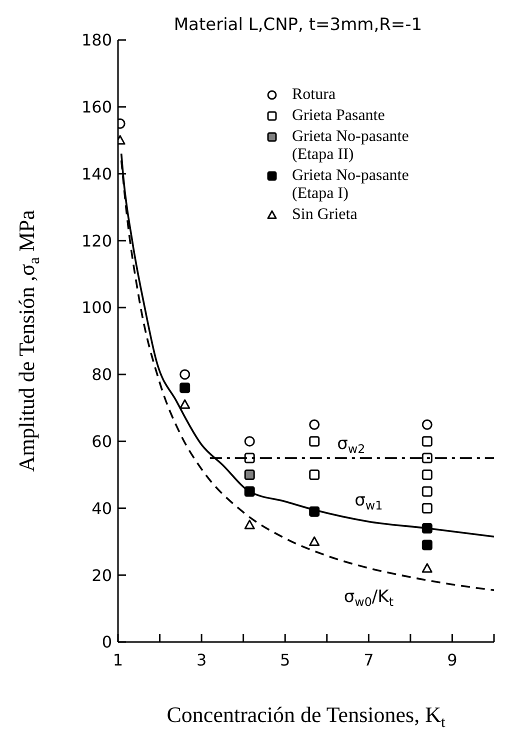  Describe the element at coordinates (102, 508) in the screenshot. I see `y-tick-label: 40` at that location.